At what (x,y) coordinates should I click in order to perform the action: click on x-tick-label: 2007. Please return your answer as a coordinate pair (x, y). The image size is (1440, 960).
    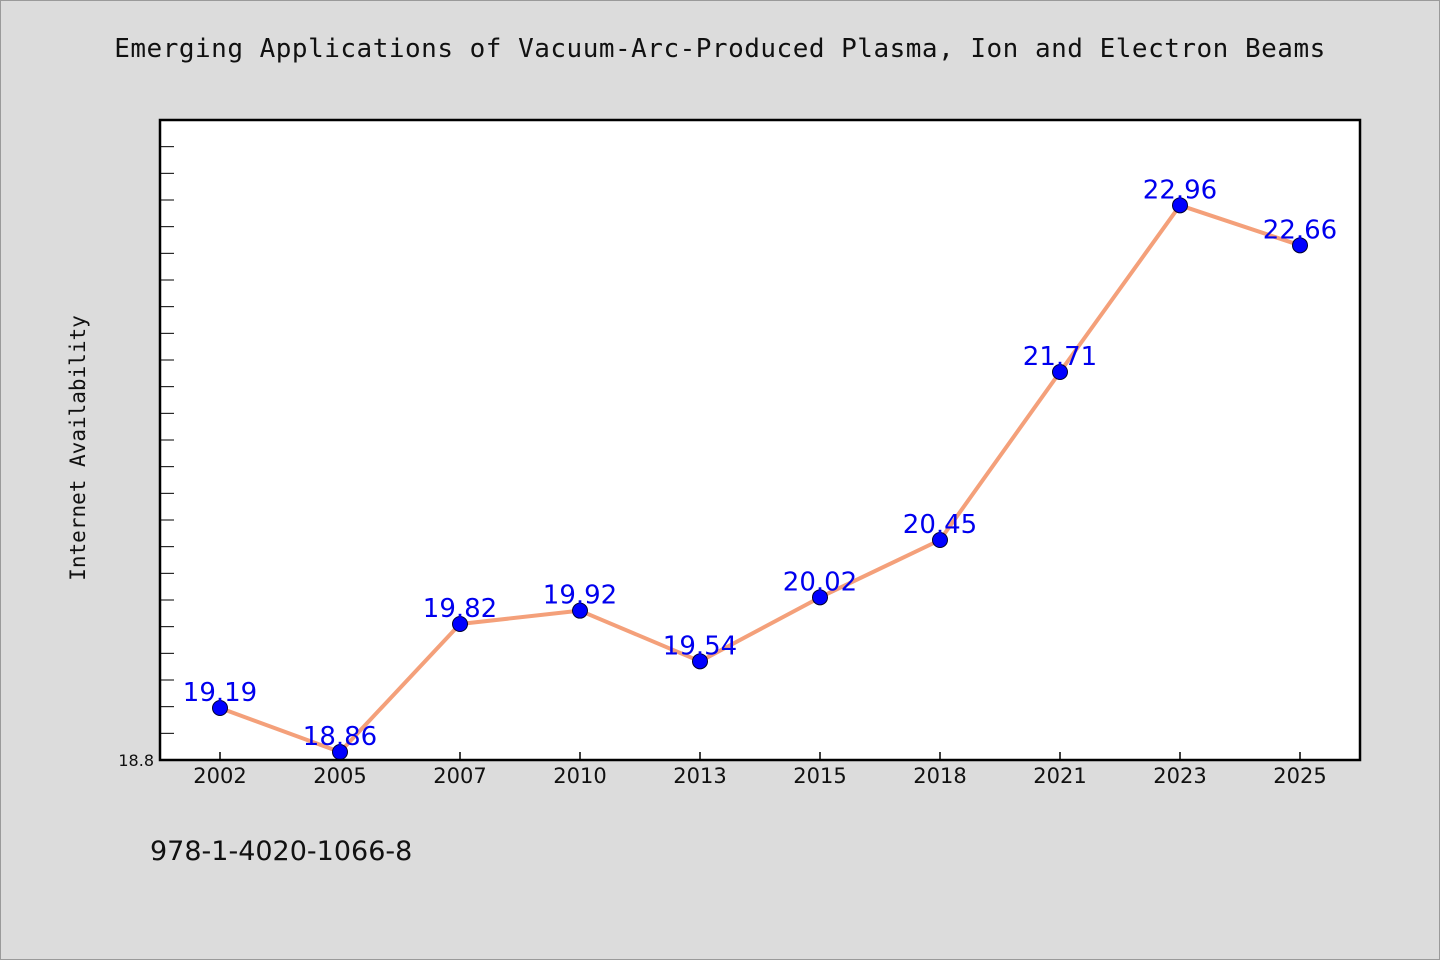
    Looking at the image, I should click on (459, 776).